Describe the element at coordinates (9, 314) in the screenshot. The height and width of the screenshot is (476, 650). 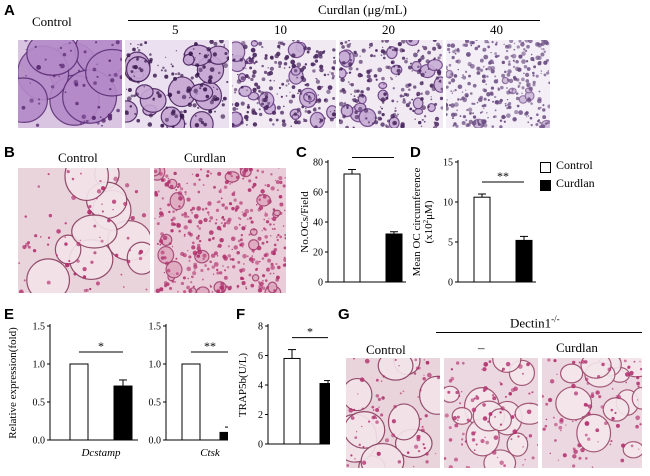
I see `panel-label-e: E` at that location.